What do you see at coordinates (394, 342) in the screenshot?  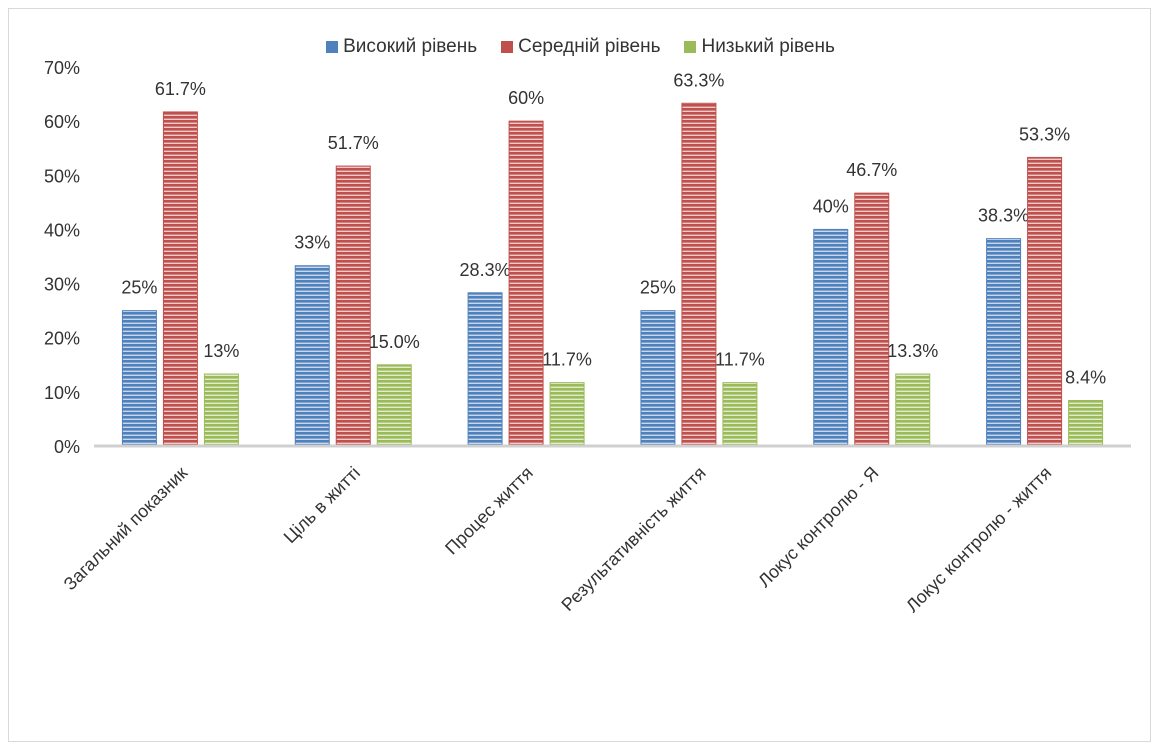 I see `data-label: 15.0%` at bounding box center [394, 342].